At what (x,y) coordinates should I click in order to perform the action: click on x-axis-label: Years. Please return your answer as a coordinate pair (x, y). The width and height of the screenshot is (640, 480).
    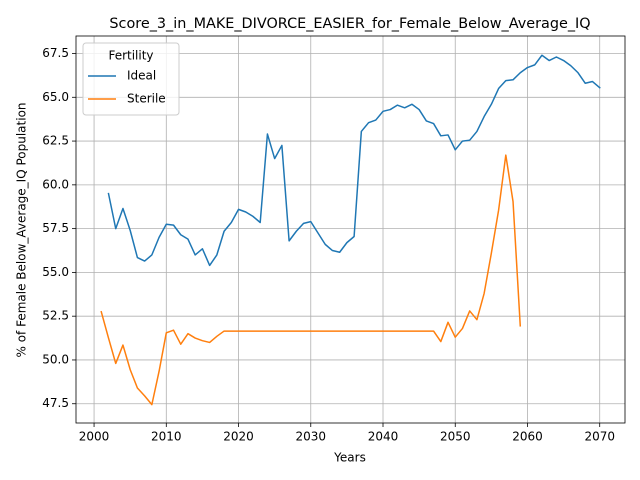
    Looking at the image, I should click on (349, 458).